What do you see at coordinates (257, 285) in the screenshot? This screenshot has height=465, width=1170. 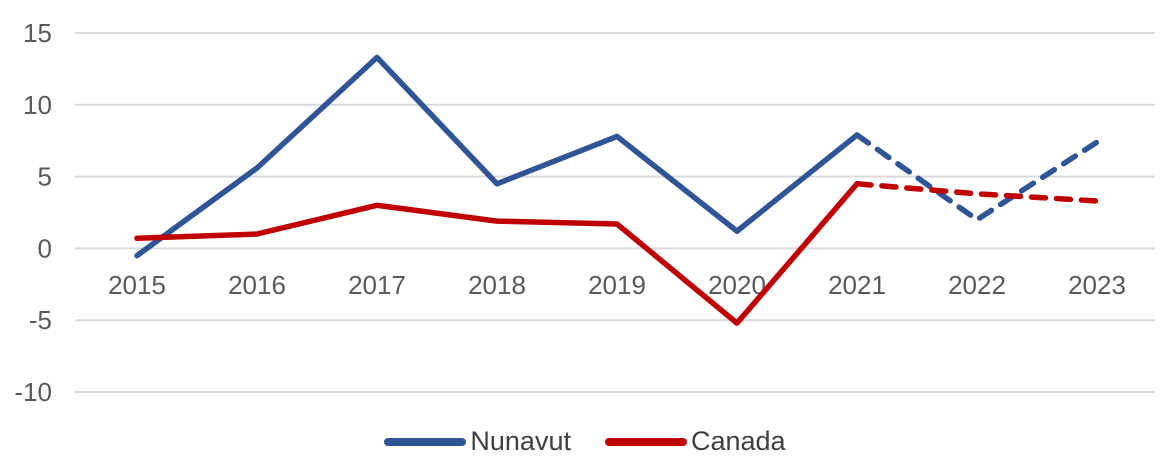 I see `x-tick-label-2016: 2016` at bounding box center [257, 285].